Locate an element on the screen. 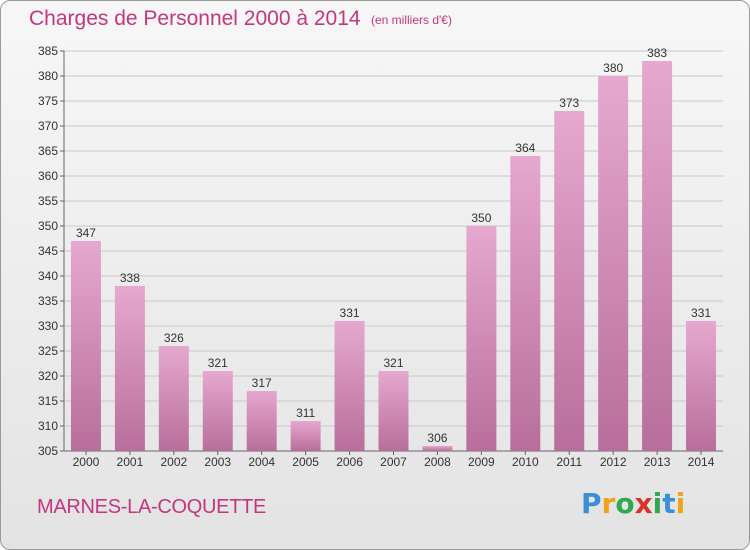 Image resolution: width=750 pixels, height=550 pixels. y-tick-label: 335 is located at coordinates (48, 301).